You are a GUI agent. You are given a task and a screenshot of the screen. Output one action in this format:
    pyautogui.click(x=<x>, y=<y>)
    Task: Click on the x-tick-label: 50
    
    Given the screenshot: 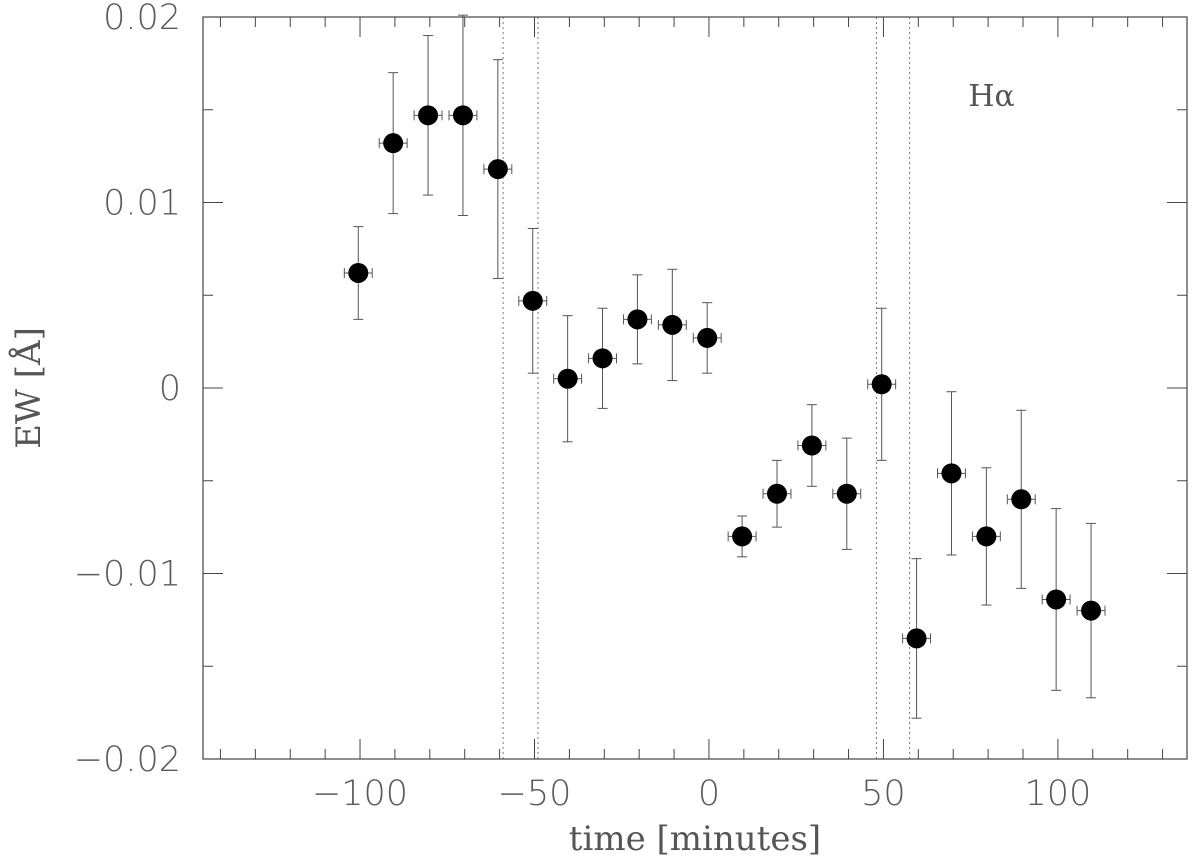 What is the action you would take?
    pyautogui.click(x=883, y=794)
    